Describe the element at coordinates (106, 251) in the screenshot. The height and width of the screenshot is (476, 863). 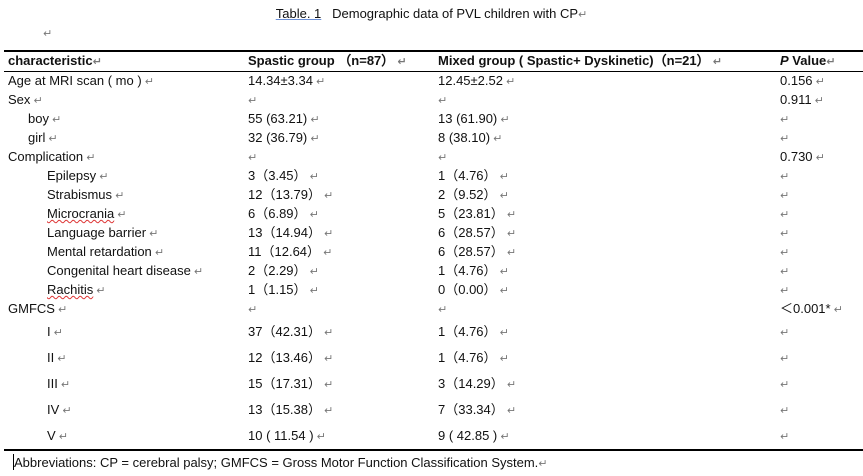
I see `row-label: Mental retardation ↵` at that location.